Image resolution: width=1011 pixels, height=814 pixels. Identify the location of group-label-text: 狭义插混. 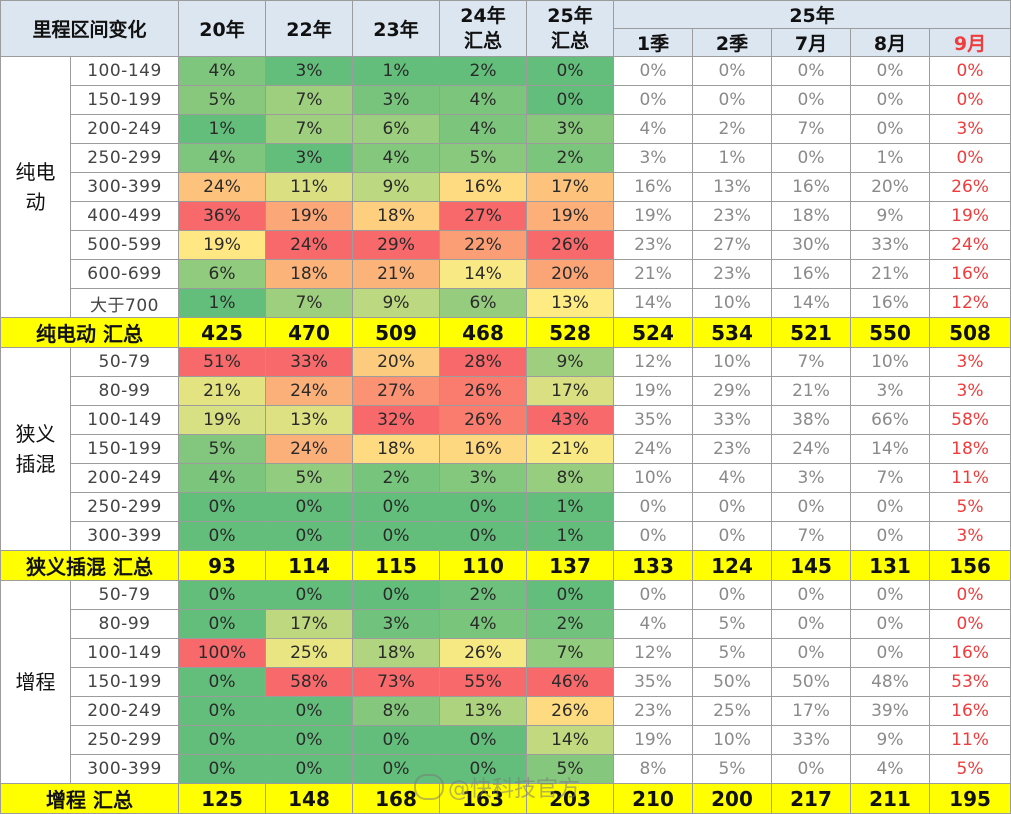
(35, 449).